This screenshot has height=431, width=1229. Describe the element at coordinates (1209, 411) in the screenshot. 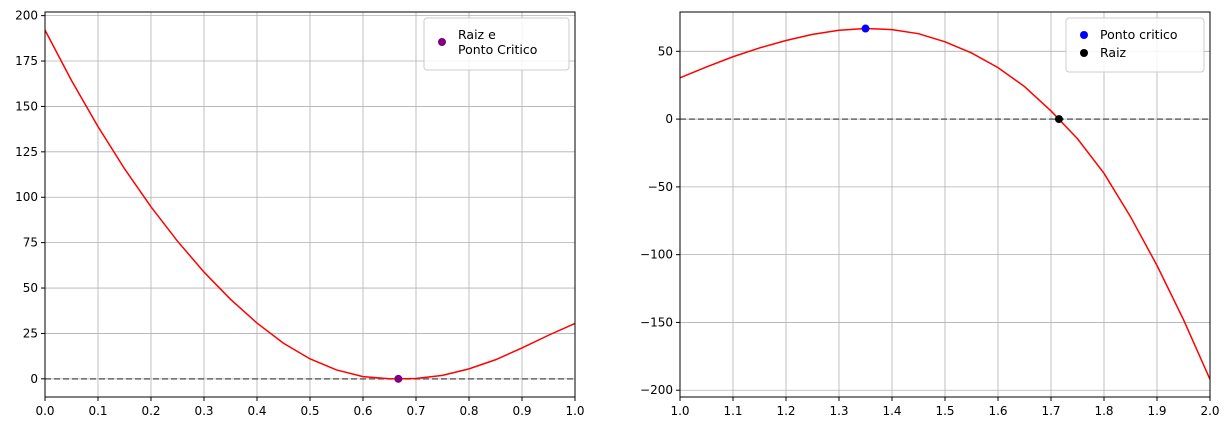

I see `x-tick-label: 2.0` at that location.